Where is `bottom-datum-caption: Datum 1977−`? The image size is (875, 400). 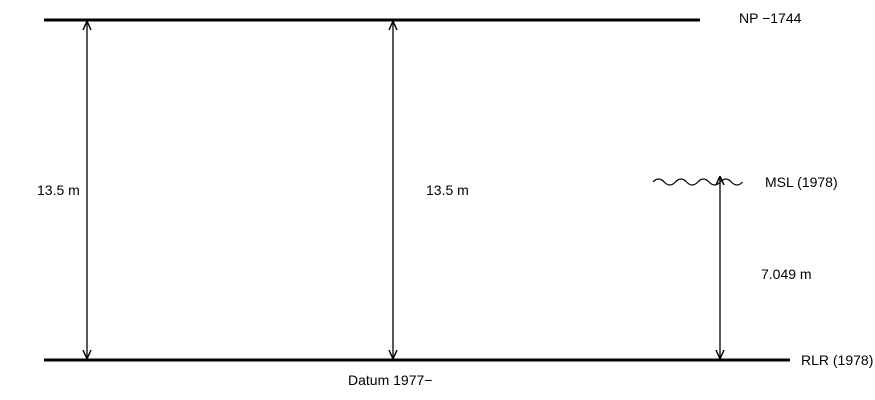
bottom-datum-caption: Datum 1977− is located at coordinates (390, 380).